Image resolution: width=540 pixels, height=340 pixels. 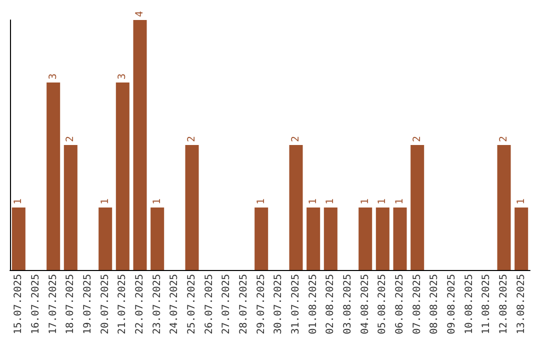 I want to click on x-tick-label: 27.07.2025, so click(x=226, y=304).